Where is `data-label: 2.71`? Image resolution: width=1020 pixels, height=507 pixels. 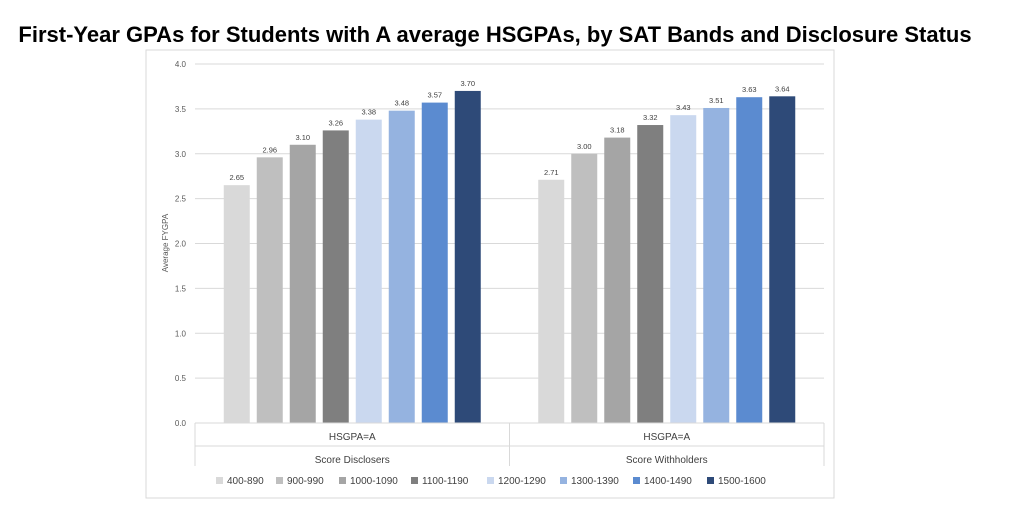
data-label: 2.71 is located at coordinates (551, 172).